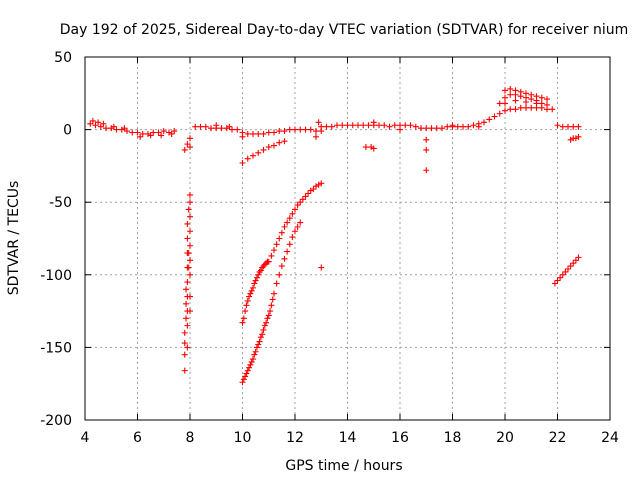 The image size is (640, 480). Describe the element at coordinates (295, 438) in the screenshot. I see `x-tick-label: 12` at that location.